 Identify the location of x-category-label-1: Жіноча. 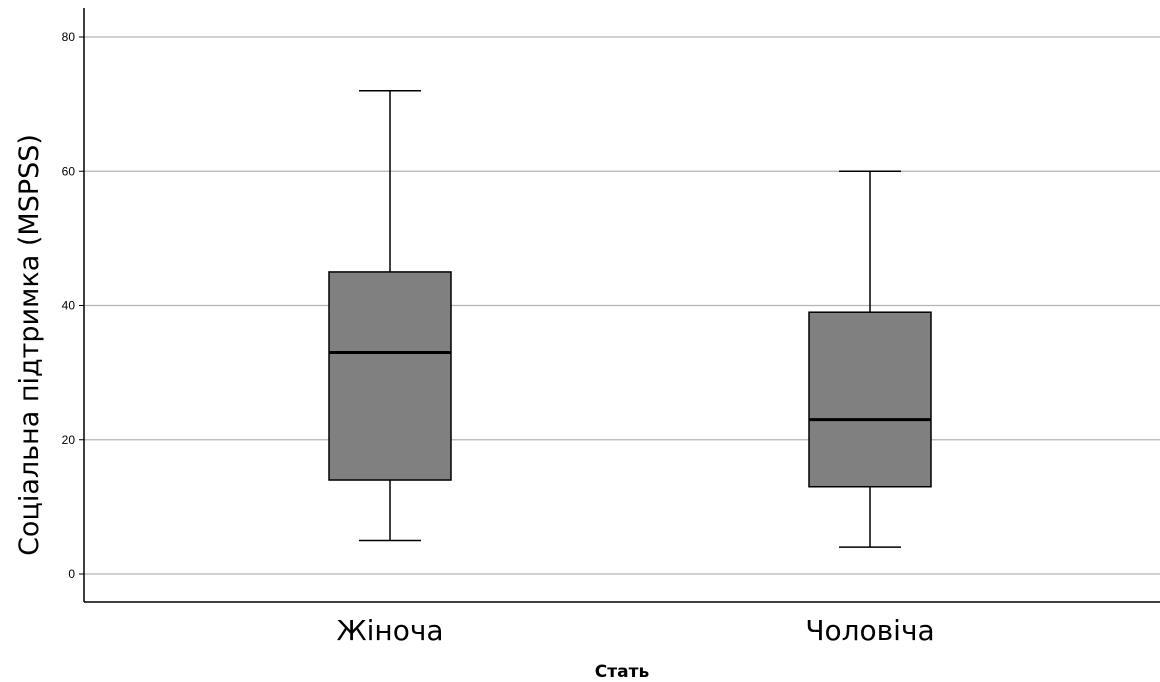
(389, 630).